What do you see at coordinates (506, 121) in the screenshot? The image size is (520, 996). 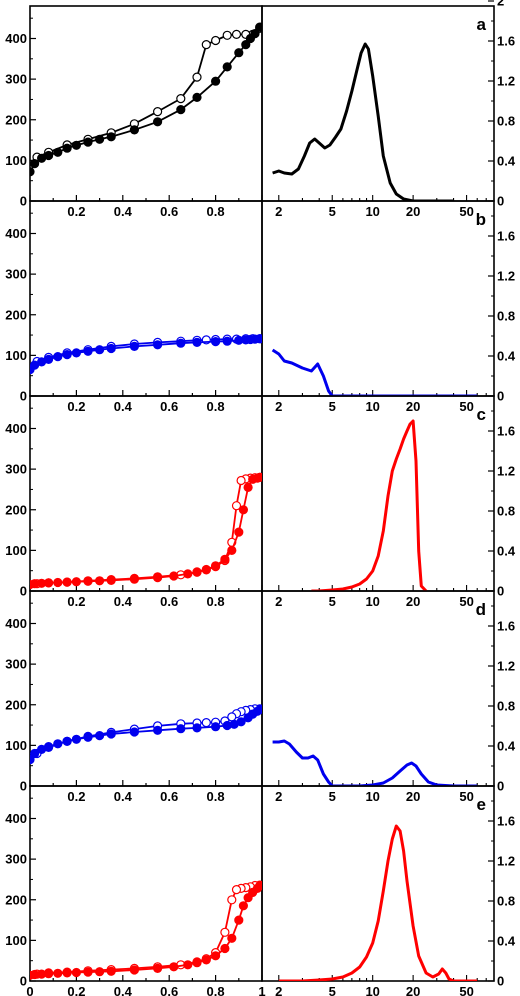 I see `y2-tick-label: 0.8` at bounding box center [506, 121].